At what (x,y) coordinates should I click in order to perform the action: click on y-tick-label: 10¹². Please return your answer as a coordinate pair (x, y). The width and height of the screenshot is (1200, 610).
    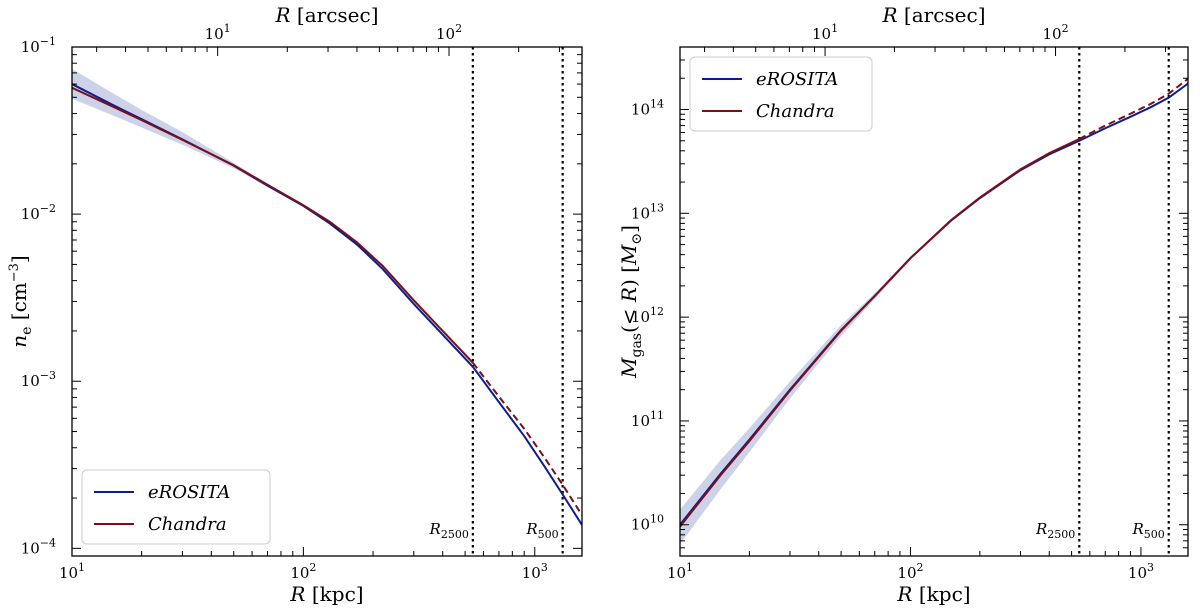
    Looking at the image, I should click on (647, 315).